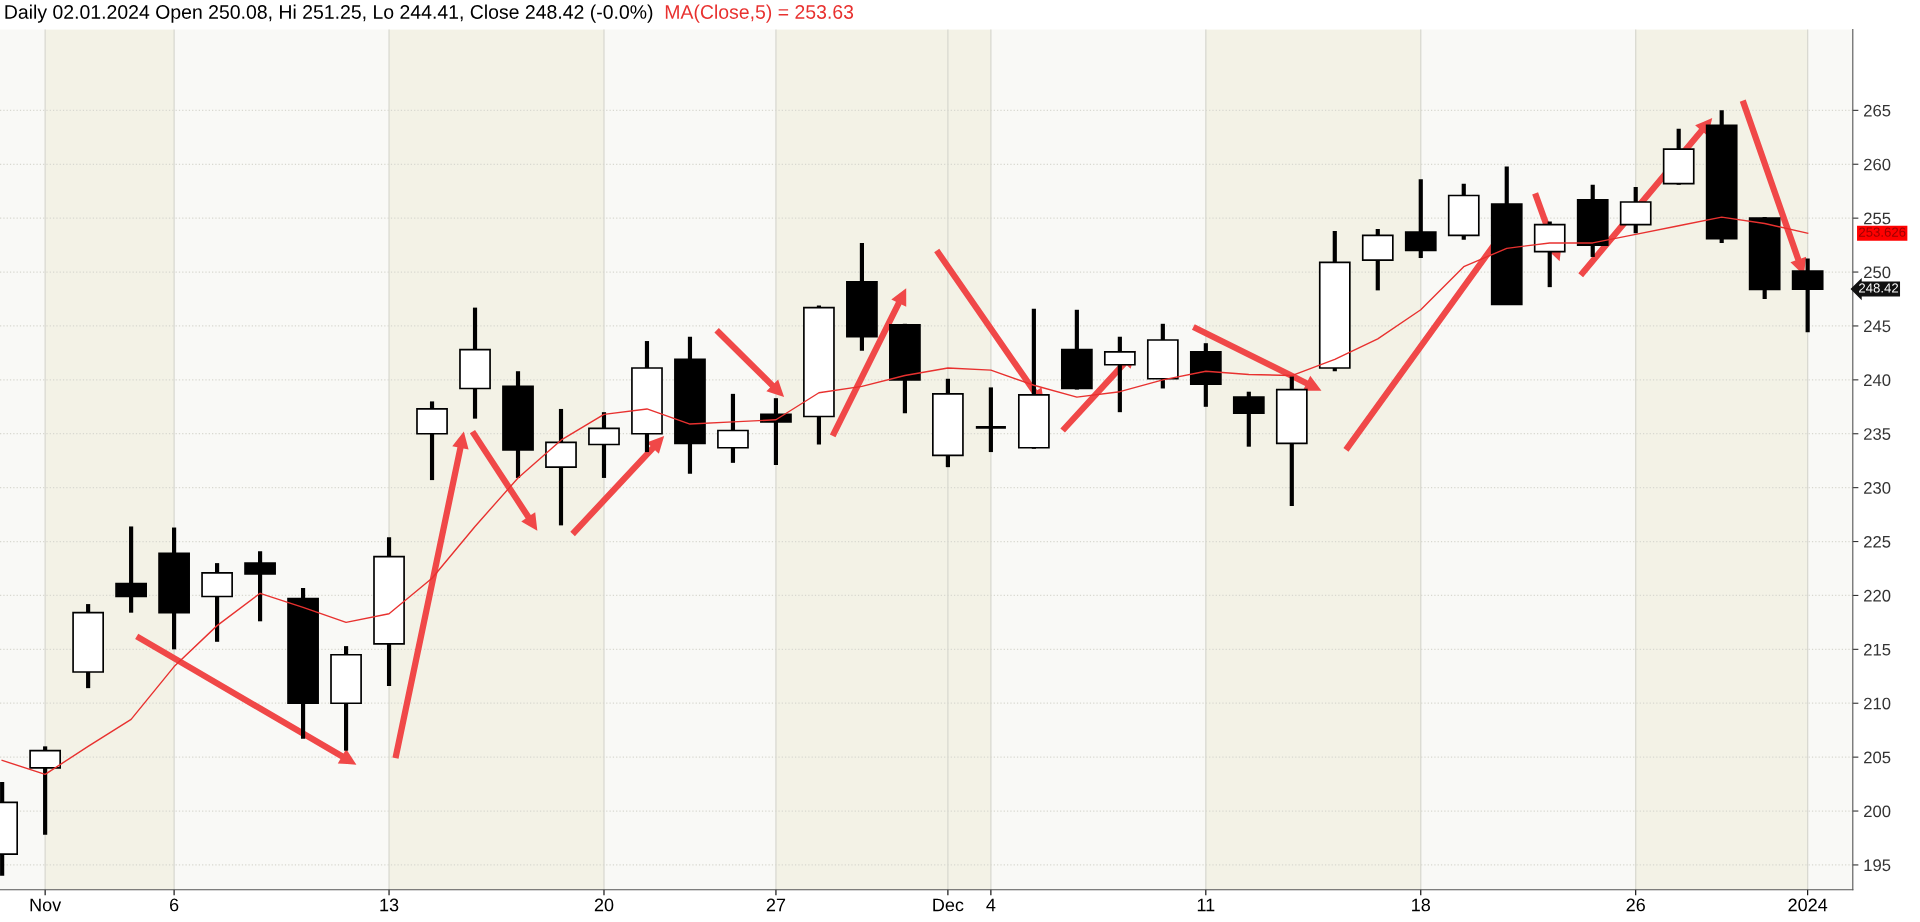  I want to click on y-tick-label: 230, so click(1877, 488).